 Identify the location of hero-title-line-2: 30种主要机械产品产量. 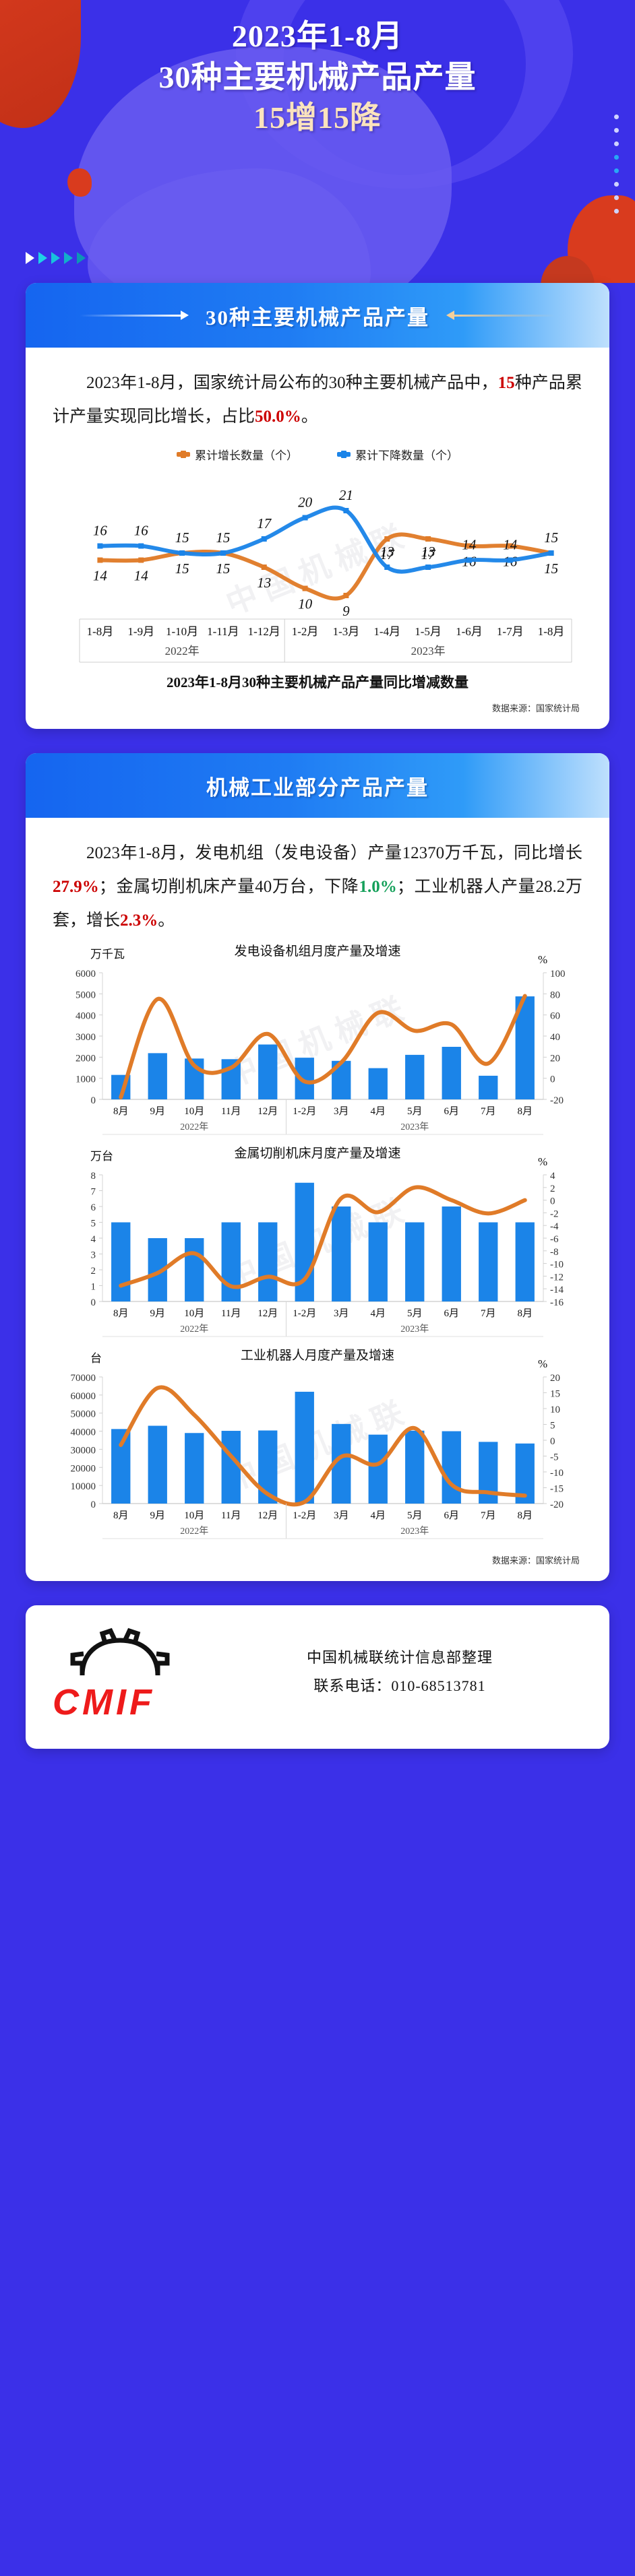
(317, 76).